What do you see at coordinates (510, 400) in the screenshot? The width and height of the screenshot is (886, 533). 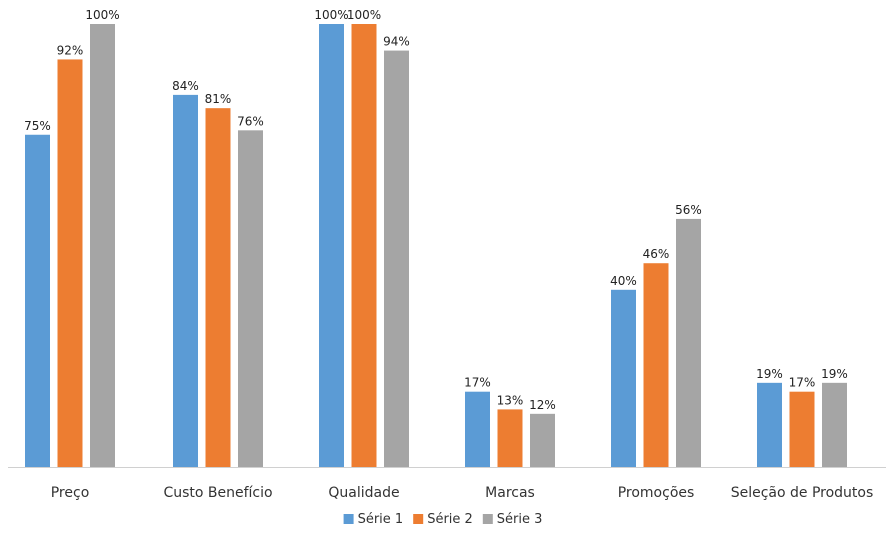 I see `data-label-marcas-series-2: 13%` at bounding box center [510, 400].